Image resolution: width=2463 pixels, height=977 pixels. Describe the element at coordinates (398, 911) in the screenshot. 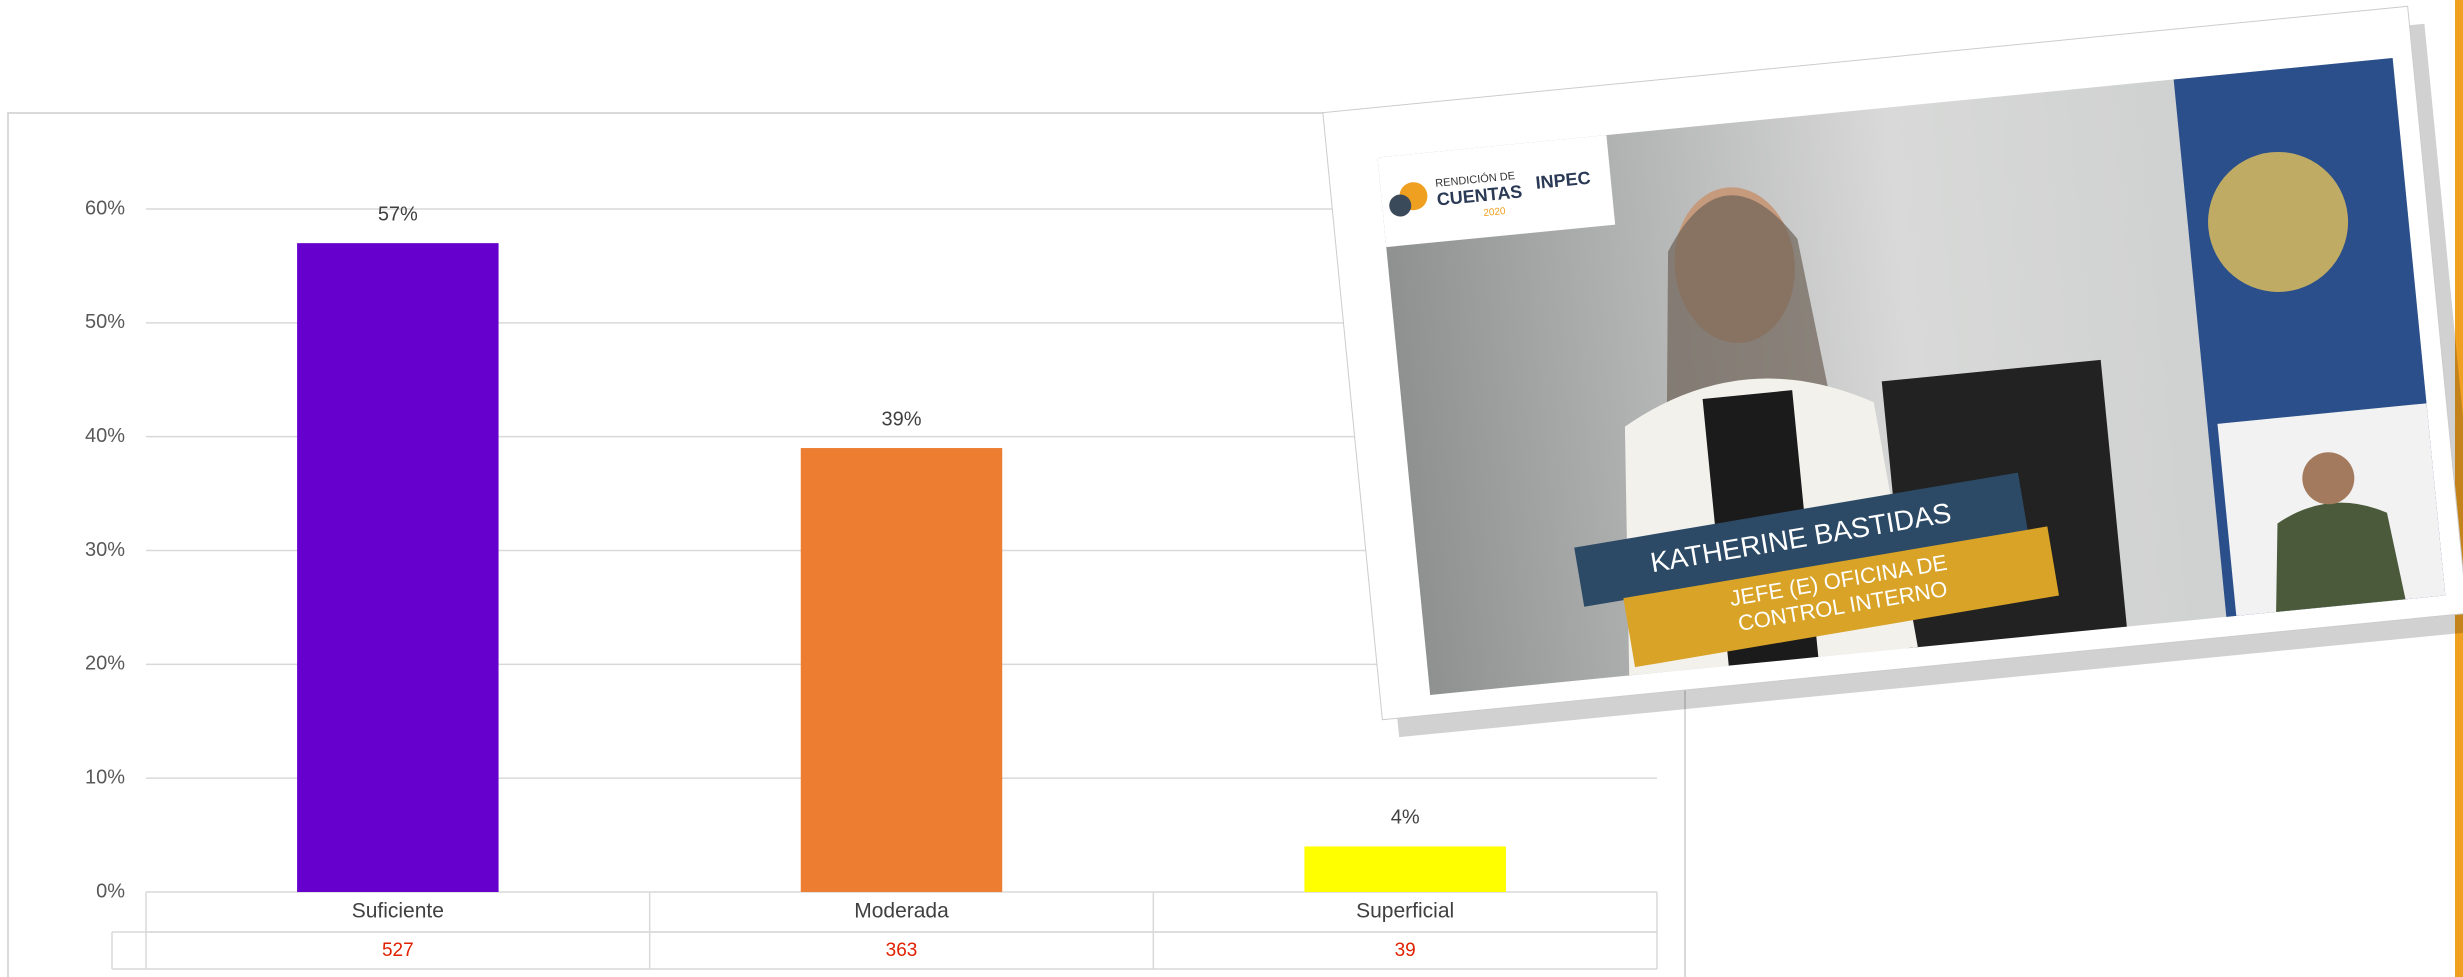

I see `x-tick-label: Suficiente` at that location.